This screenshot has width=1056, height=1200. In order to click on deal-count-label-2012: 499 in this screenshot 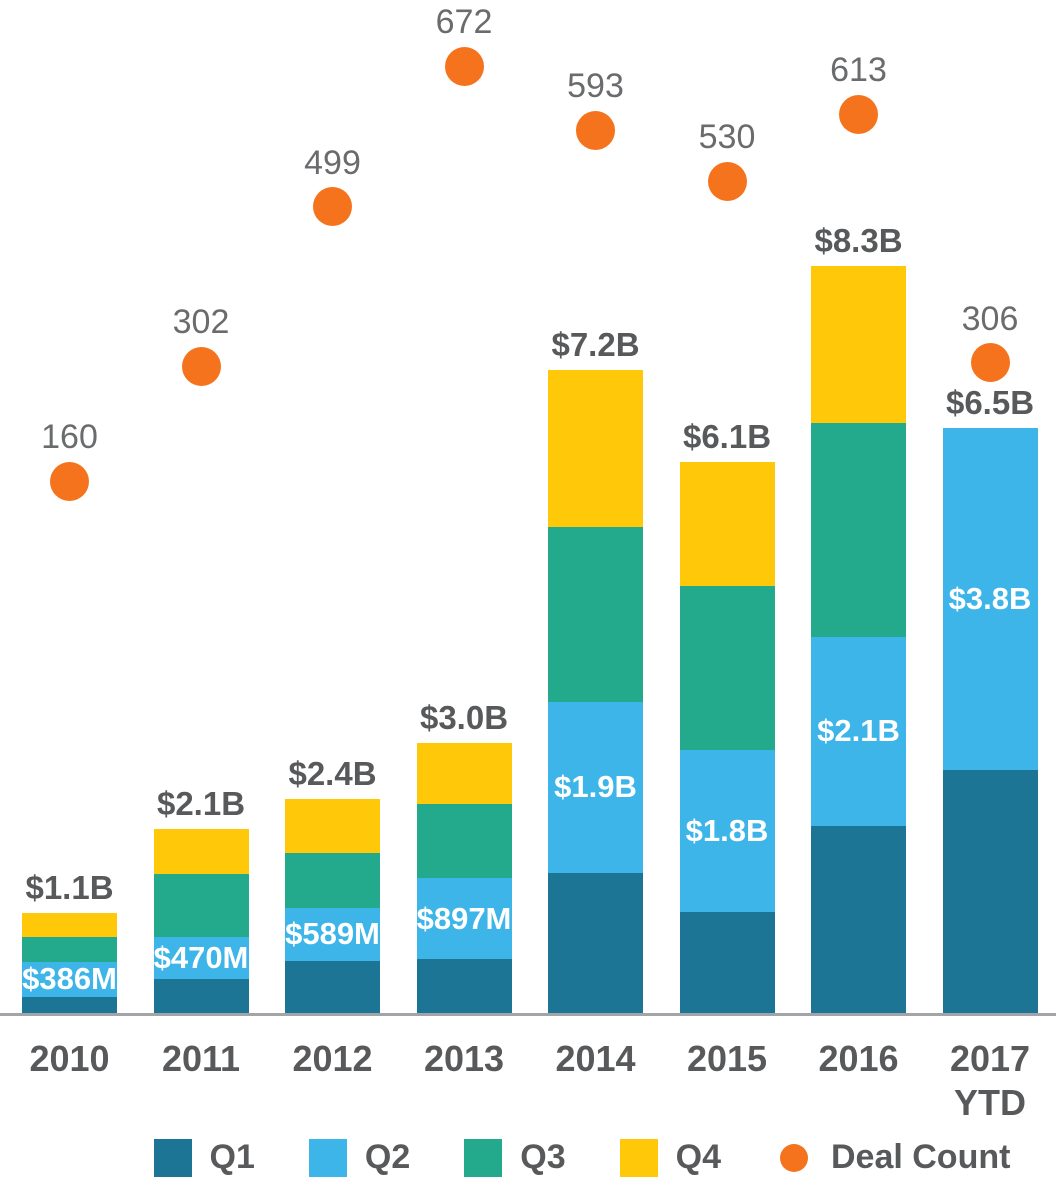, I will do `click(332, 162)`.